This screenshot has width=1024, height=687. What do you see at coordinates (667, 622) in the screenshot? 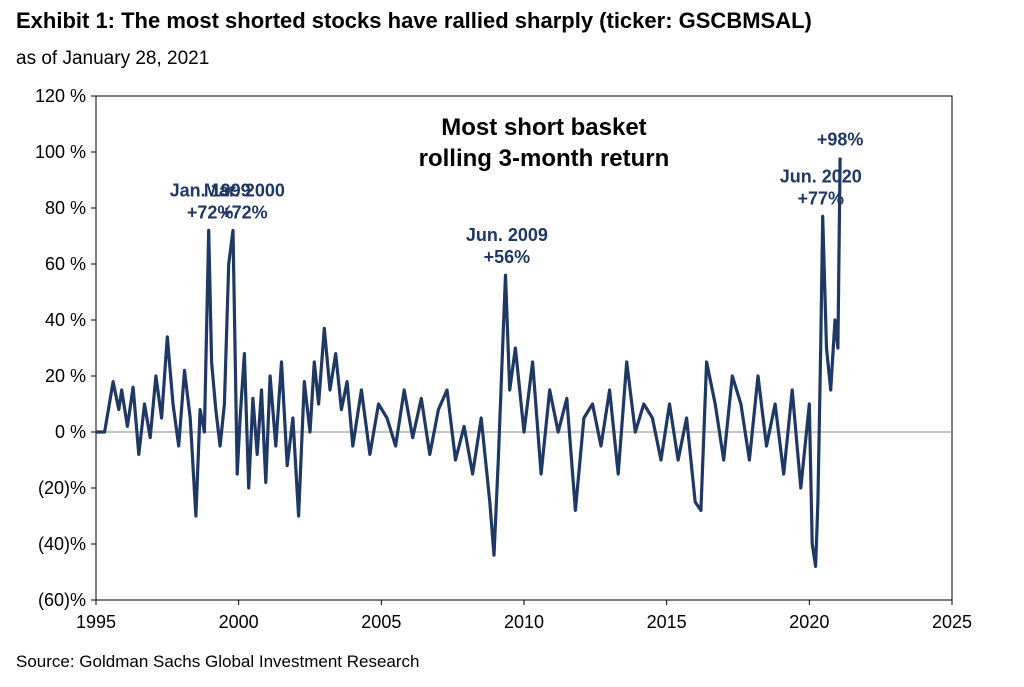
I see `x-tick-label: 2015` at bounding box center [667, 622].